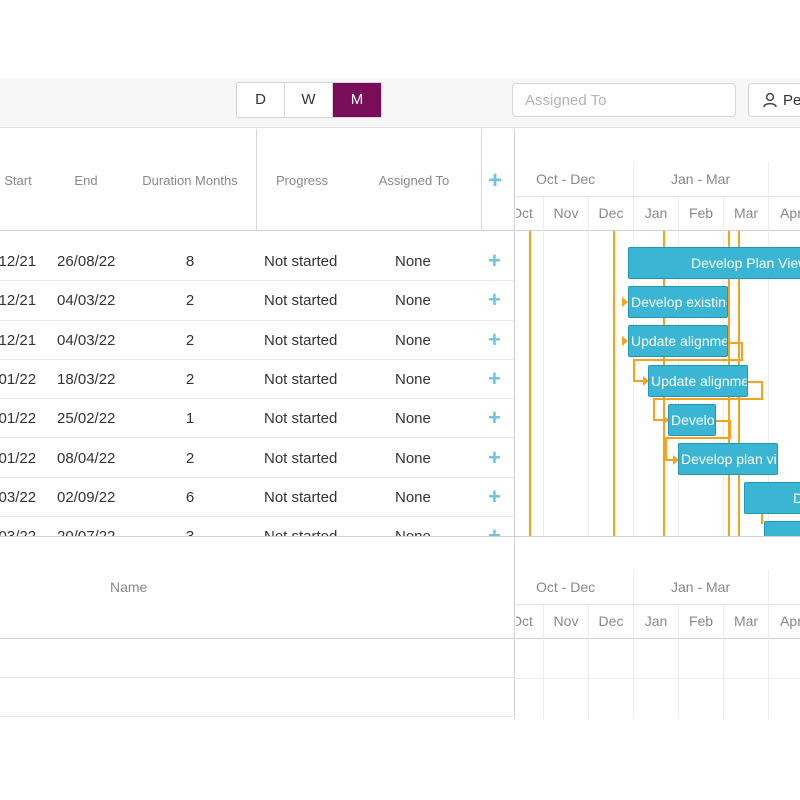 The width and height of the screenshot is (800, 800). I want to click on task-bar: Develop Plan View, so click(714, 263).